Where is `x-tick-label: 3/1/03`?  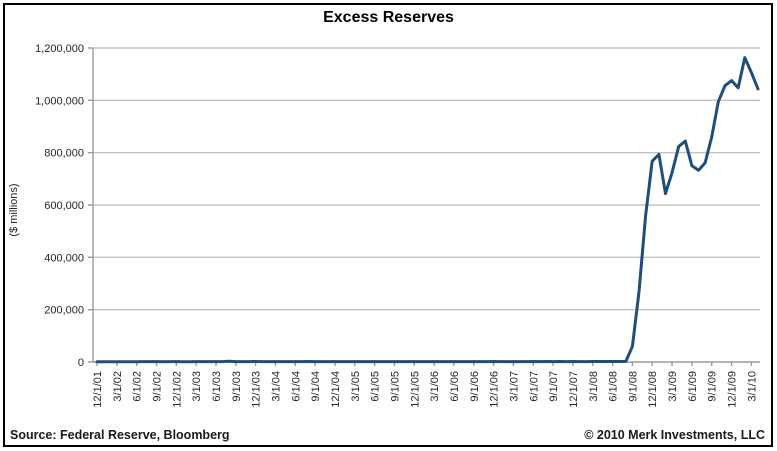 x-tick-label: 3/1/03 is located at coordinates (197, 386).